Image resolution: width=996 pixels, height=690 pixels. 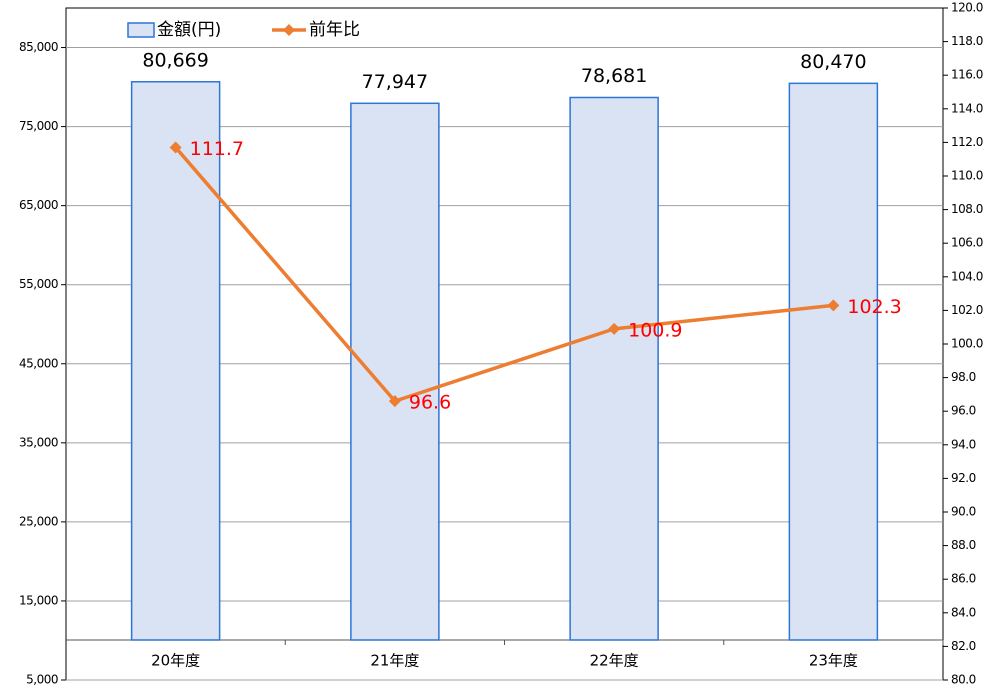 I want to click on y2-tick-label: 120.0, so click(x=967, y=8).